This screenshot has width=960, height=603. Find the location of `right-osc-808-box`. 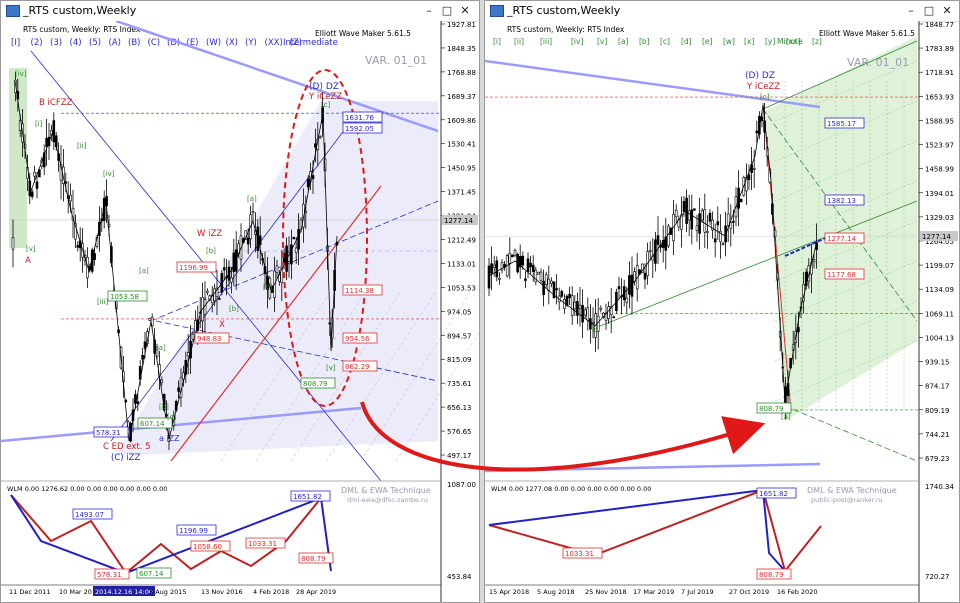

right-osc-808-box is located at coordinates (774, 574).